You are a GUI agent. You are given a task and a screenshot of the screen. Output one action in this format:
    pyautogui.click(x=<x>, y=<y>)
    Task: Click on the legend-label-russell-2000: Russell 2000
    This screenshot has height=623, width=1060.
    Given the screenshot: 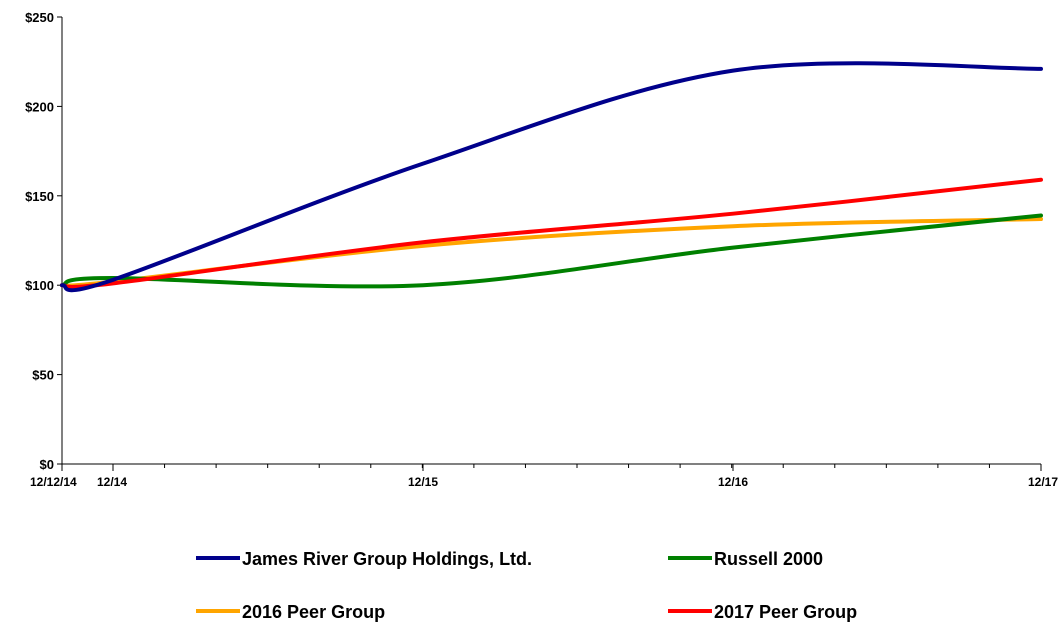 What is the action you would take?
    pyautogui.click(x=768, y=559)
    